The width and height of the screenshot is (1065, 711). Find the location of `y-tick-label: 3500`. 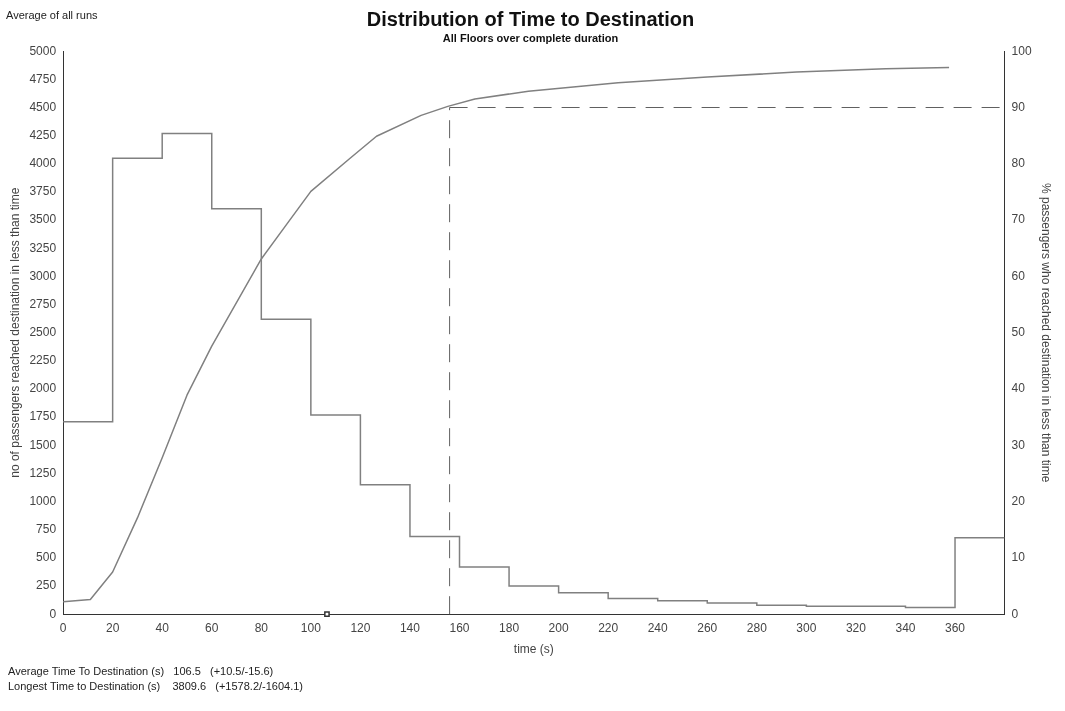

y-tick-label: 3500 is located at coordinates (43, 219).